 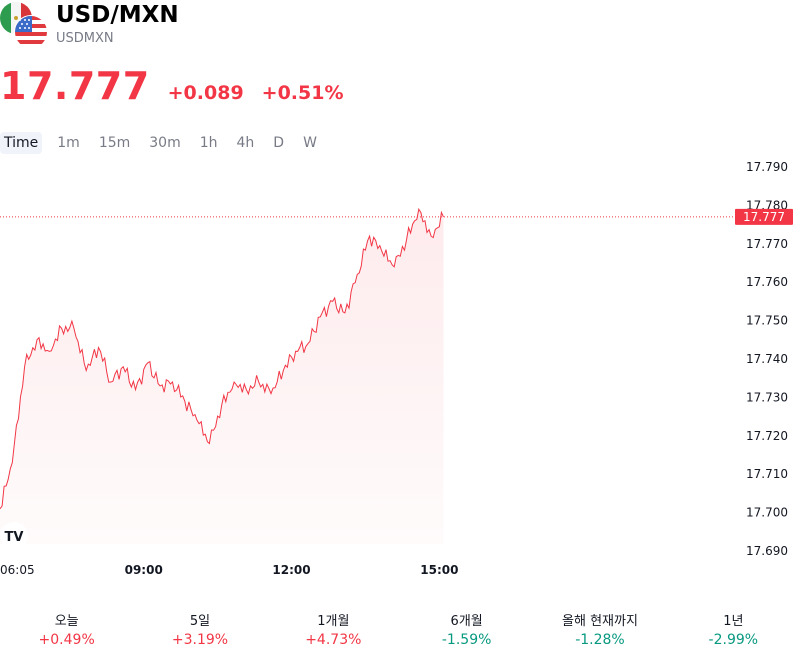 I want to click on perf-label: 1년, so click(x=733, y=621).